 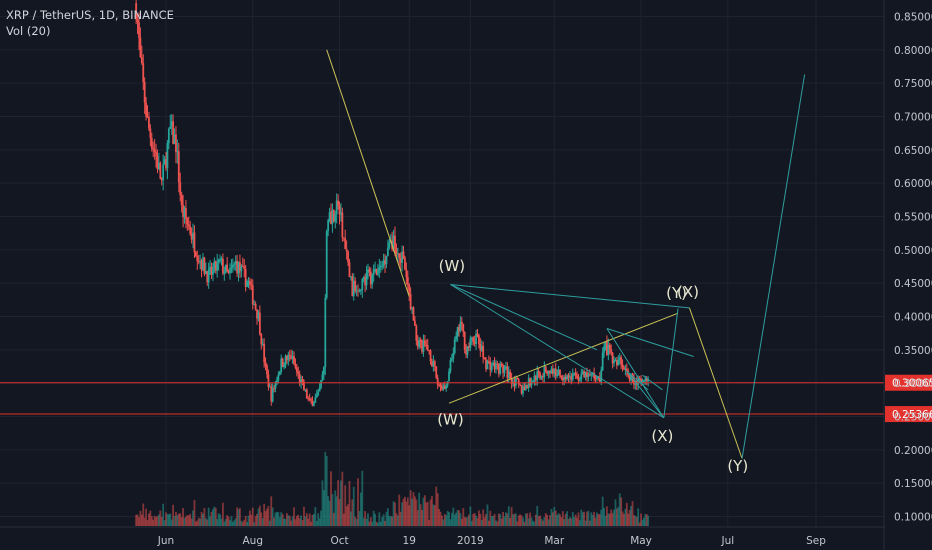 I want to click on price-tag-label: 0.25366, so click(x=912, y=415).